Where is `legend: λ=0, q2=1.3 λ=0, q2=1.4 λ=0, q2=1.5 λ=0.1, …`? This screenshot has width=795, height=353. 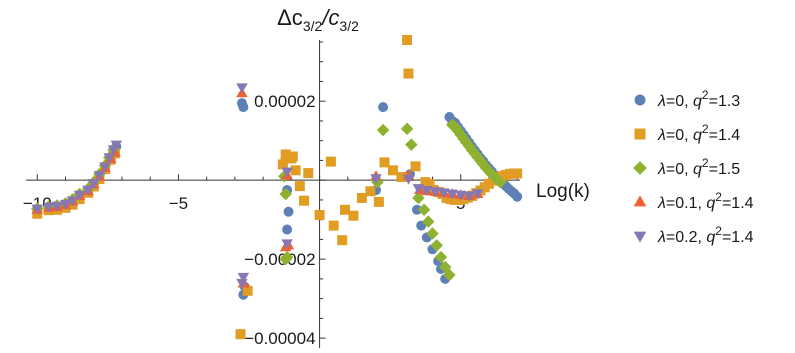 legend: λ=0, q2=1.3 λ=0, q2=1.4 λ=0, q2=1.5 λ=0.1, … is located at coordinates (693, 167).